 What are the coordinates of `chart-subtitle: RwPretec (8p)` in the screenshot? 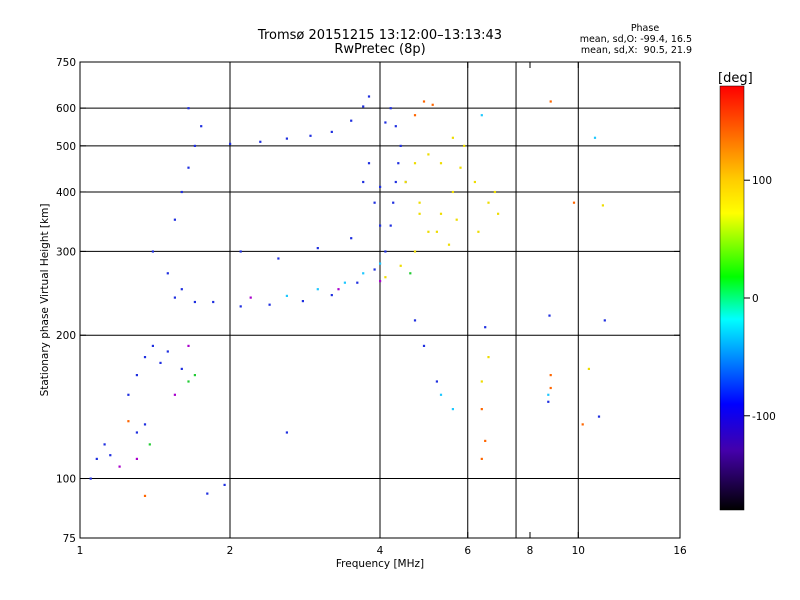 It's located at (379, 49).